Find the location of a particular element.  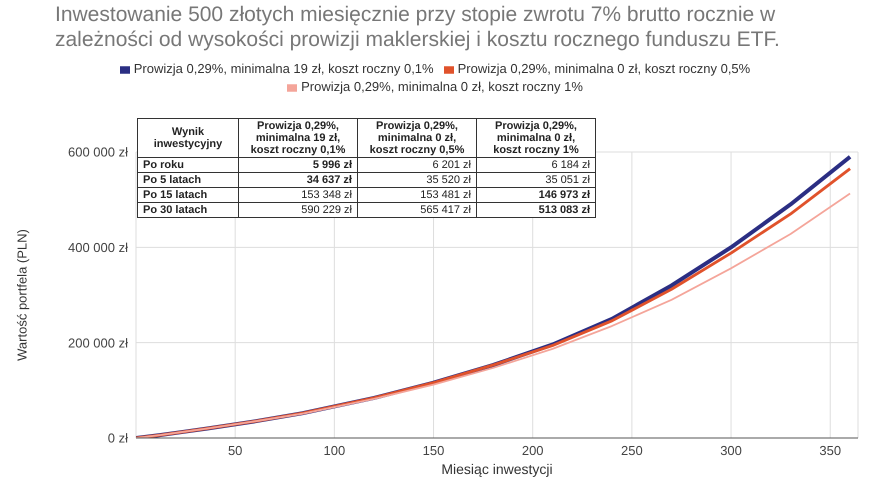

legend-label: Prowizja 0,29%, minimalna 19 zł, koszt roczny 0,1% is located at coordinates (284, 68).